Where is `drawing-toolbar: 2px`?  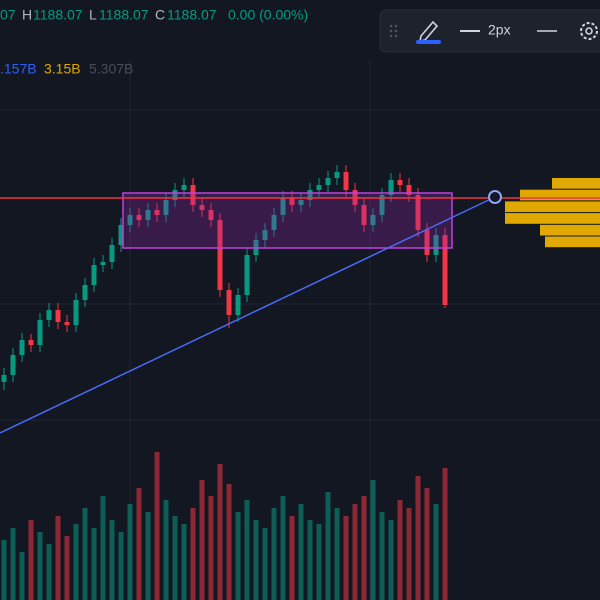 drawing-toolbar: 2px is located at coordinates (489, 31).